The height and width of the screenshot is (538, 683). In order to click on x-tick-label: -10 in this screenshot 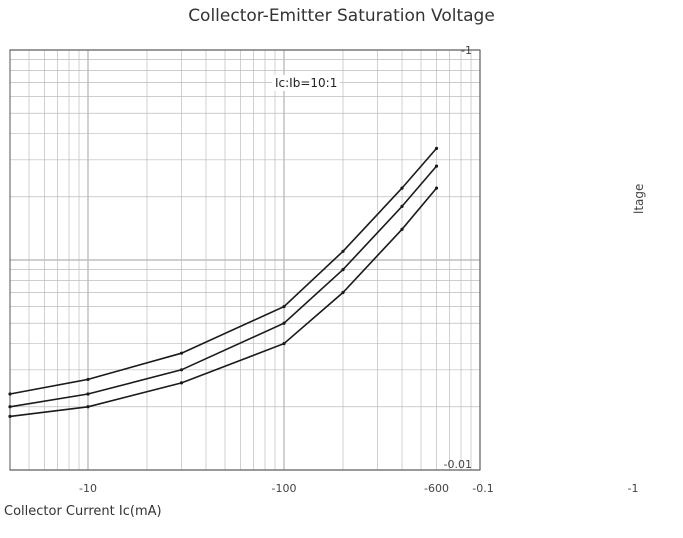, I will do `click(88, 488)`.